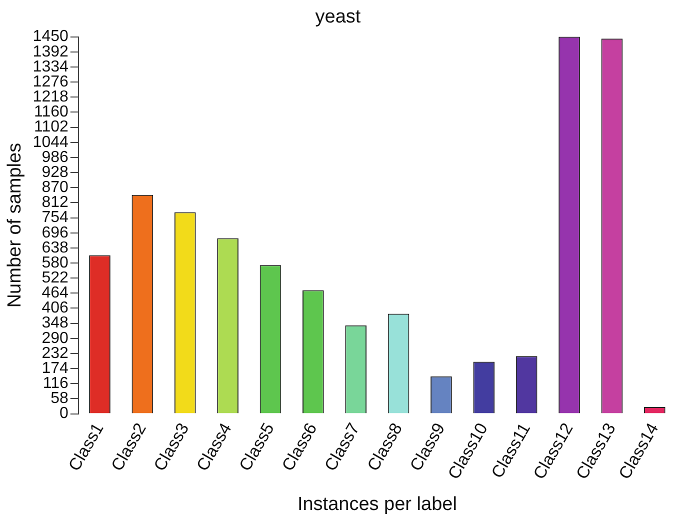 This screenshot has width=680, height=520. What do you see at coordinates (55, 233) in the screenshot?
I see `y-tick-label: 696` at bounding box center [55, 233].